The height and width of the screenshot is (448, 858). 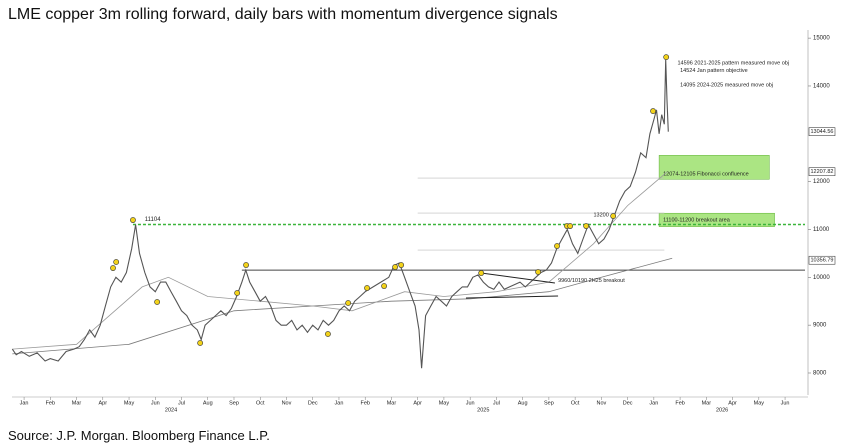 What do you see at coordinates (726, 85) in the screenshot?
I see `annotation: 14095 2024-2025 measured move obj` at bounding box center [726, 85].